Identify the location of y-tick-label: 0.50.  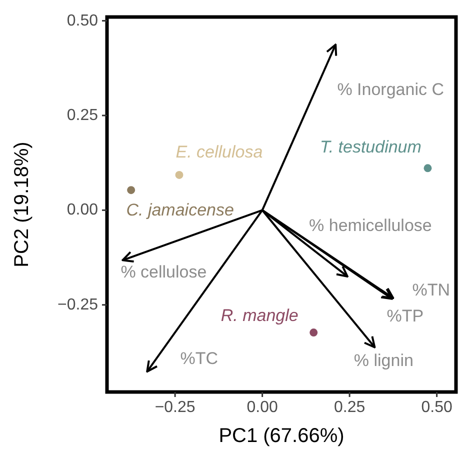
(82, 21).